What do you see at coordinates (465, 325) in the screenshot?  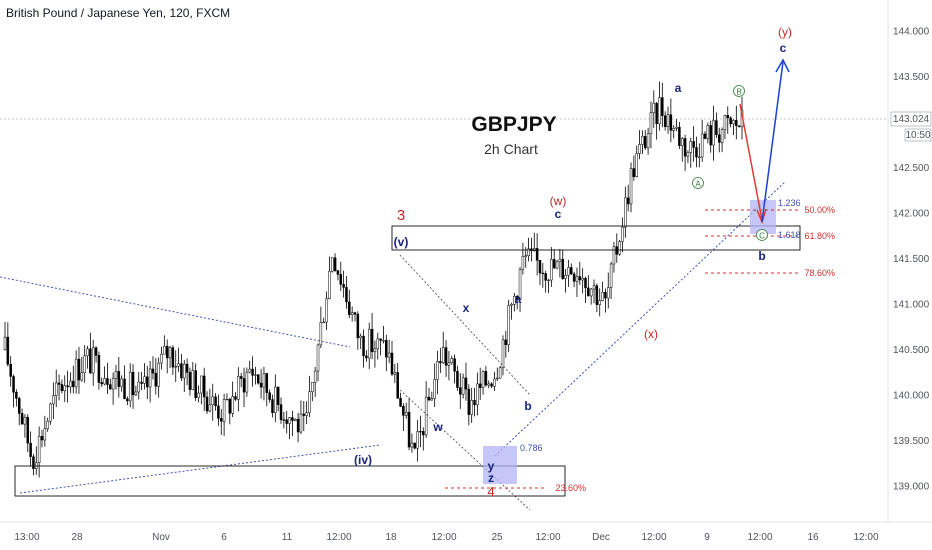 I see `channel-upper-line` at bounding box center [465, 325].